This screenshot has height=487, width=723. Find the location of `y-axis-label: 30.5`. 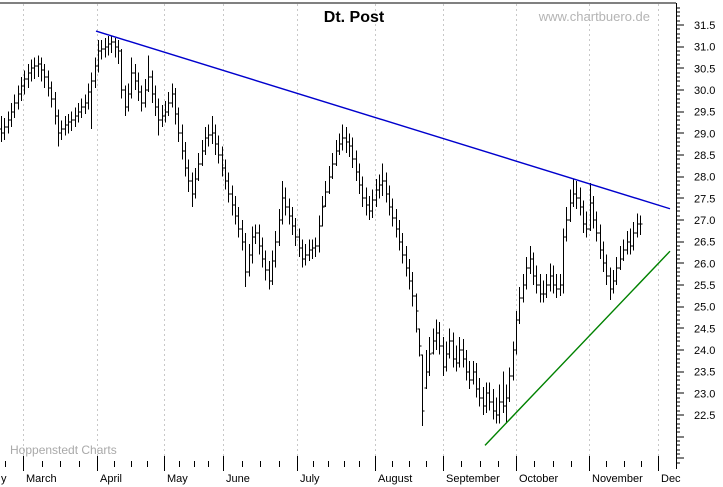

y-axis-label: 30.5 is located at coordinates (704, 69).